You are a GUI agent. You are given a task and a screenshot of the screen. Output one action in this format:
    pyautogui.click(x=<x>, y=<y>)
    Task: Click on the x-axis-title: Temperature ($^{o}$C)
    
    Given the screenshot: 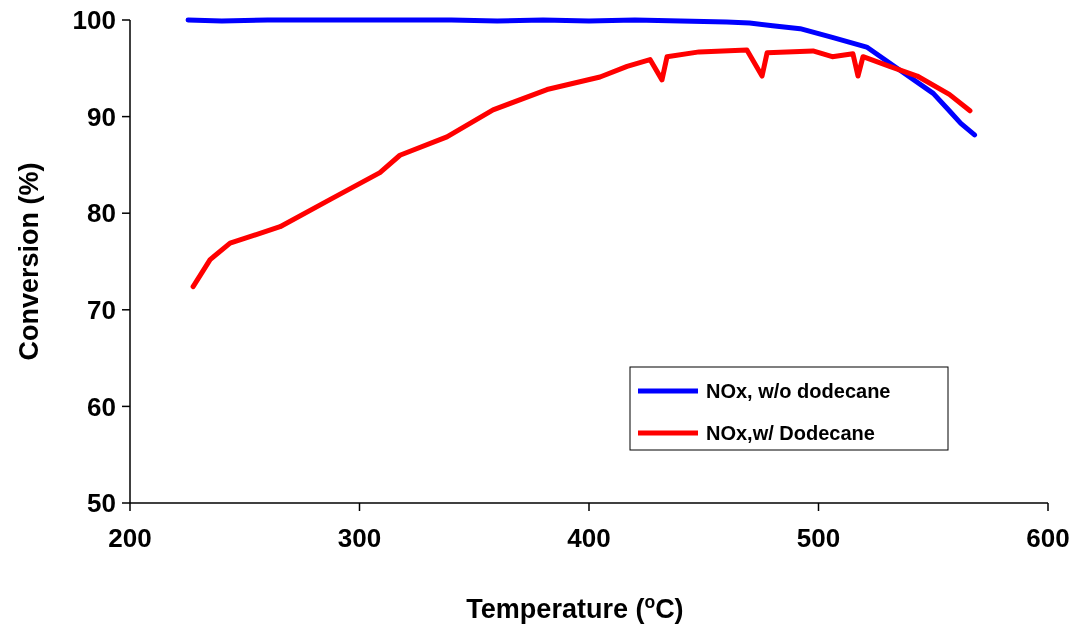 What is the action you would take?
    pyautogui.click(x=575, y=608)
    